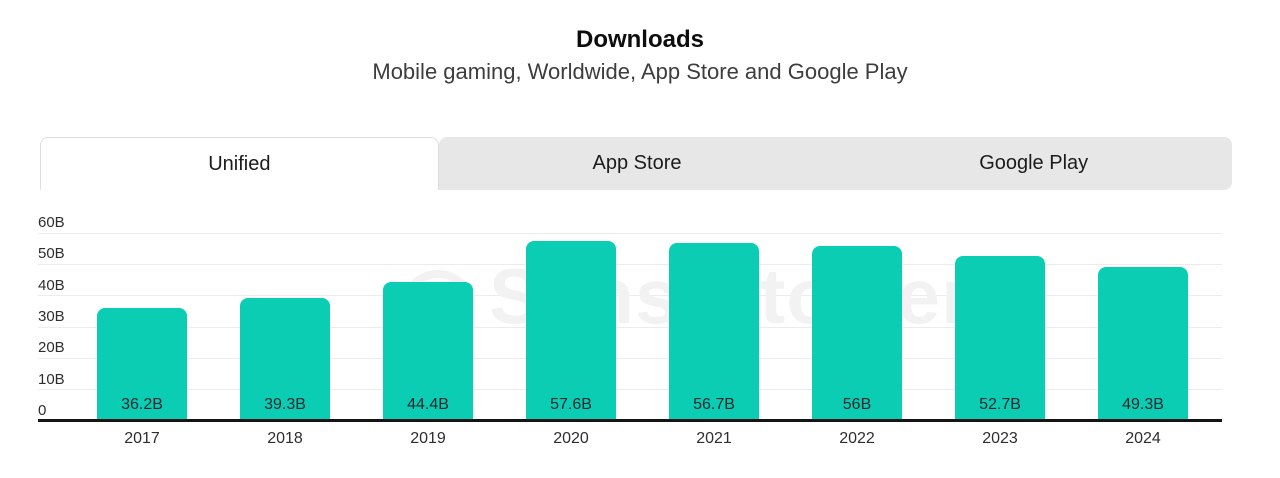 The height and width of the screenshot is (478, 1280). Describe the element at coordinates (1143, 404) in the screenshot. I see `bar-value-label: 49.3B` at that location.